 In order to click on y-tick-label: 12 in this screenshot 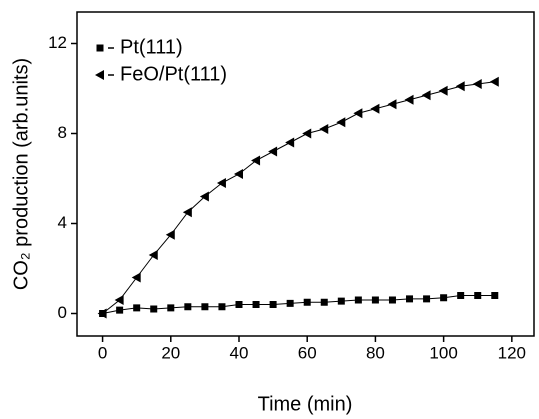, I will do `click(57, 42)`.